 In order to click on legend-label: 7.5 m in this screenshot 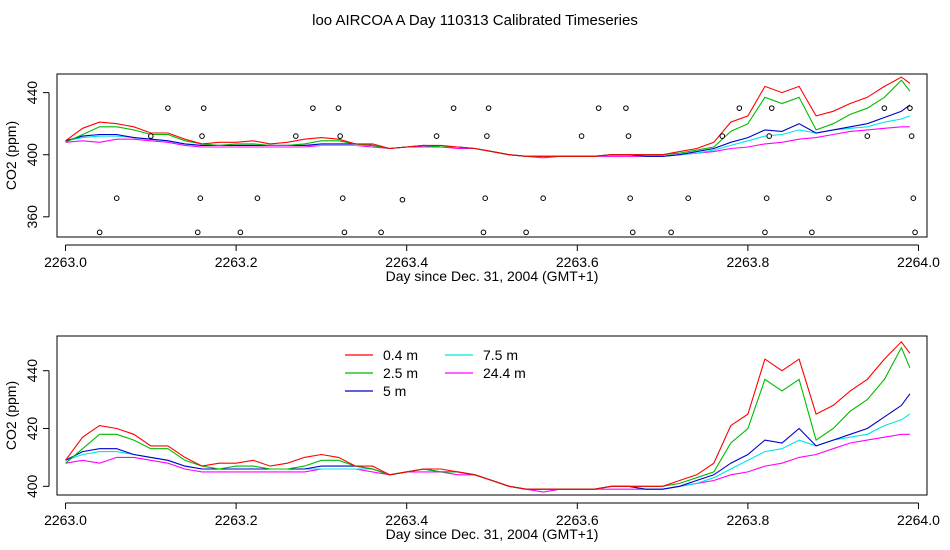, I will do `click(500, 355)`.